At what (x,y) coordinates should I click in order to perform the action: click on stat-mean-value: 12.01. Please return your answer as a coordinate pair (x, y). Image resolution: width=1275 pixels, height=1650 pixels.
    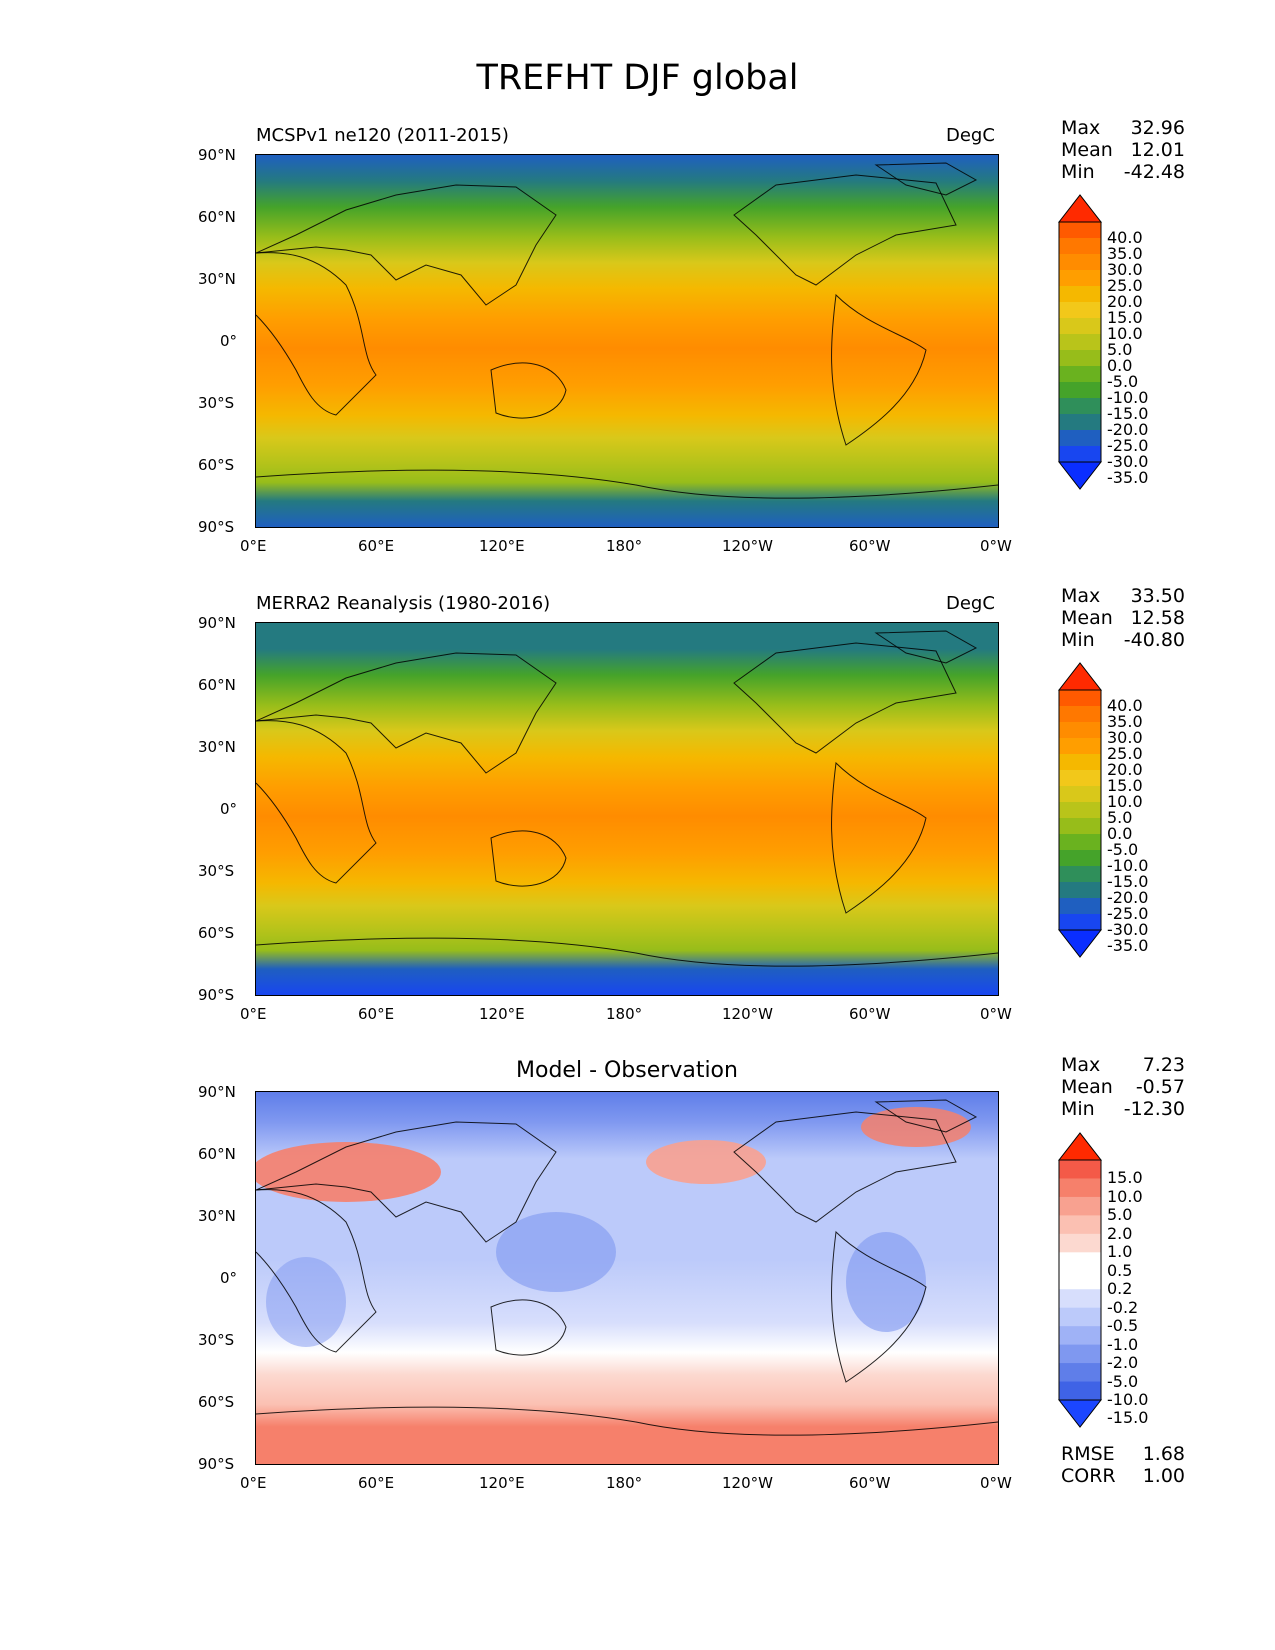
    Looking at the image, I should click on (1157, 150).